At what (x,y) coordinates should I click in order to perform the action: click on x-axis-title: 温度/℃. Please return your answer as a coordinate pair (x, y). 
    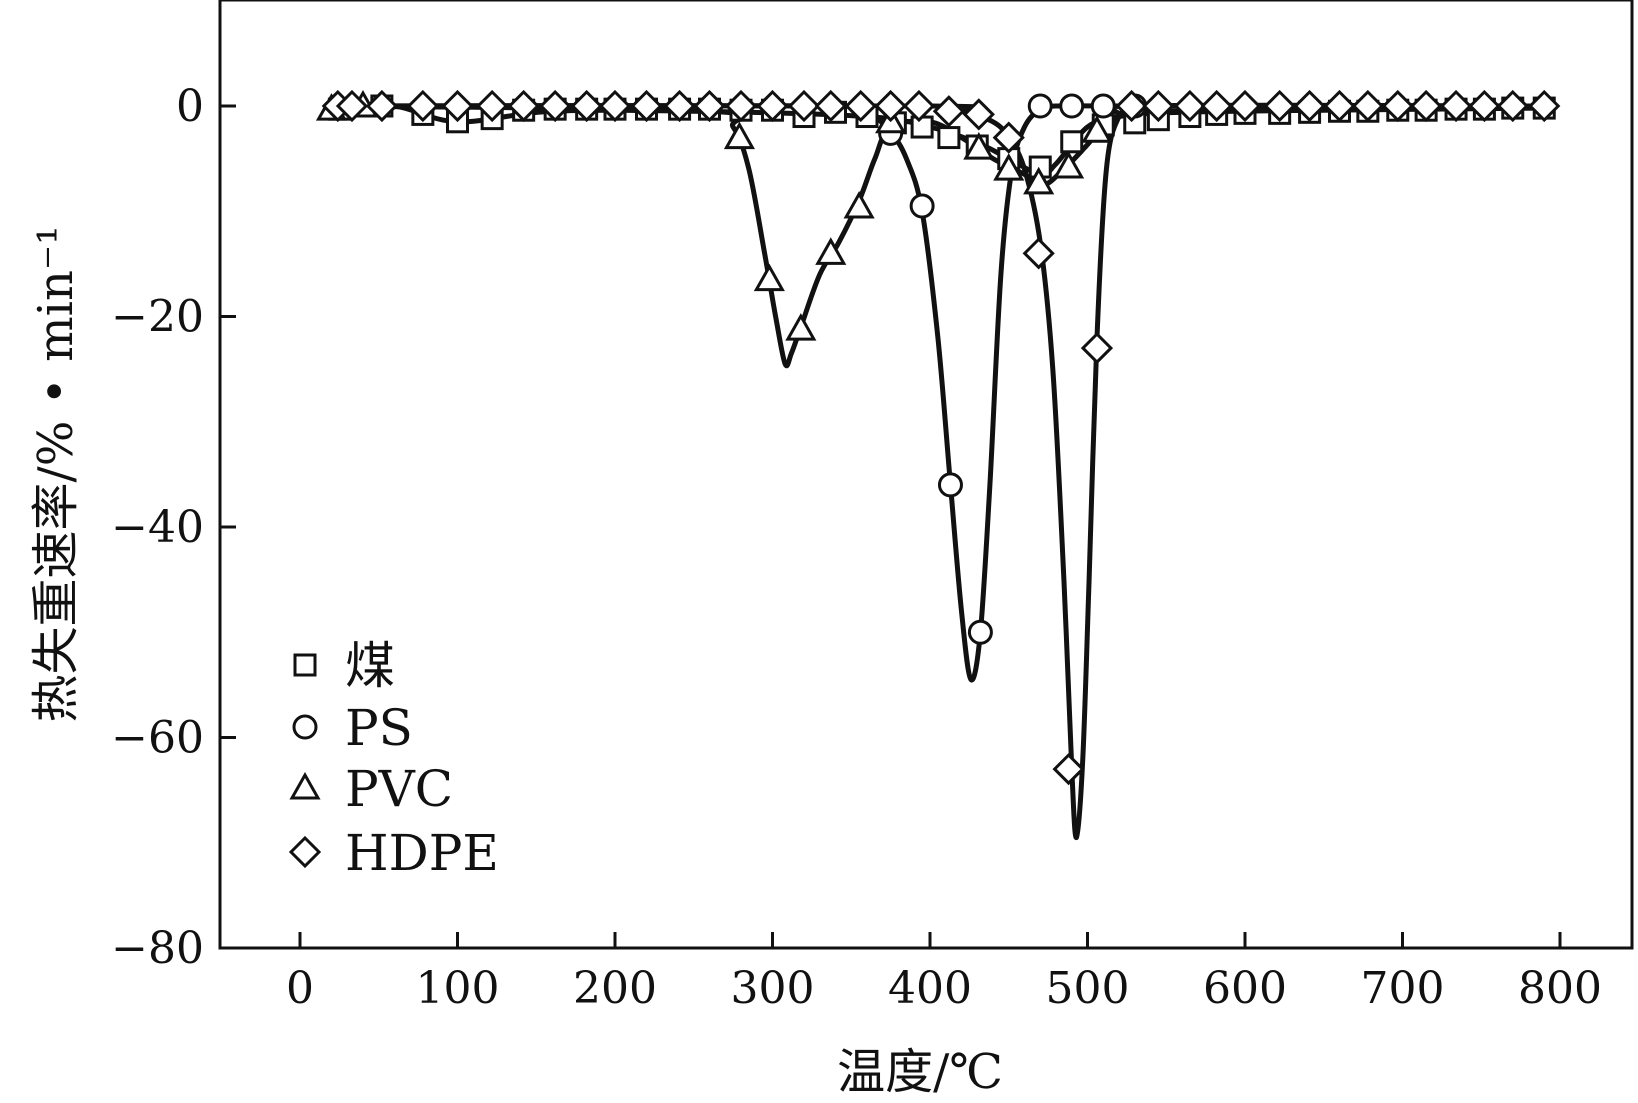
    Looking at the image, I should click on (920, 1072).